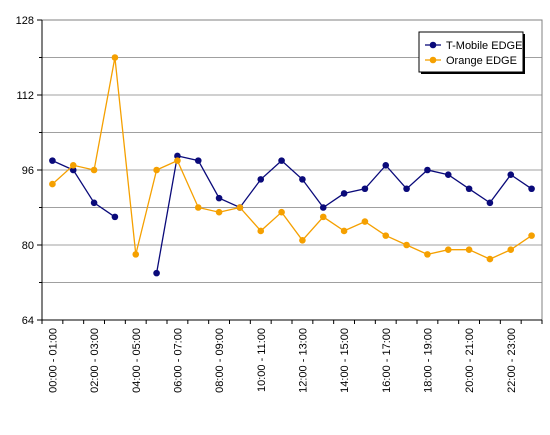 The height and width of the screenshot is (435, 550). I want to click on x-tick-label: 20:00 - 21:00, so click(470, 360).